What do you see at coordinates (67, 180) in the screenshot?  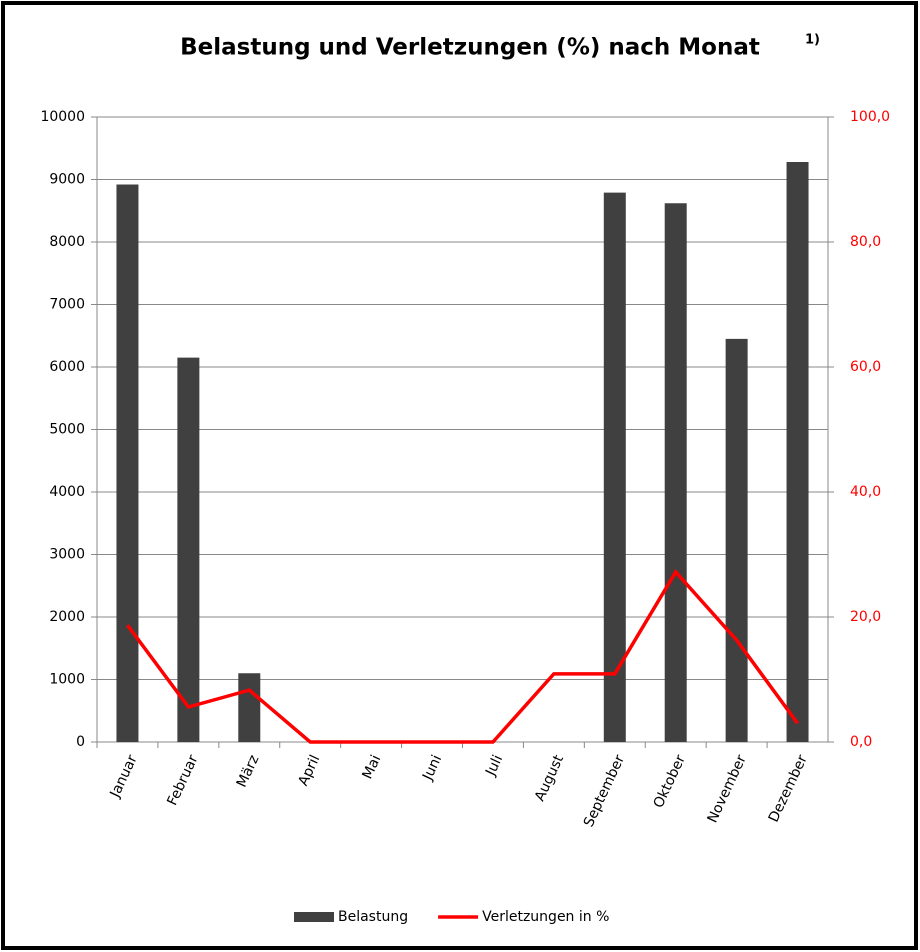 I see `y-tick-label: 9000` at bounding box center [67, 180].